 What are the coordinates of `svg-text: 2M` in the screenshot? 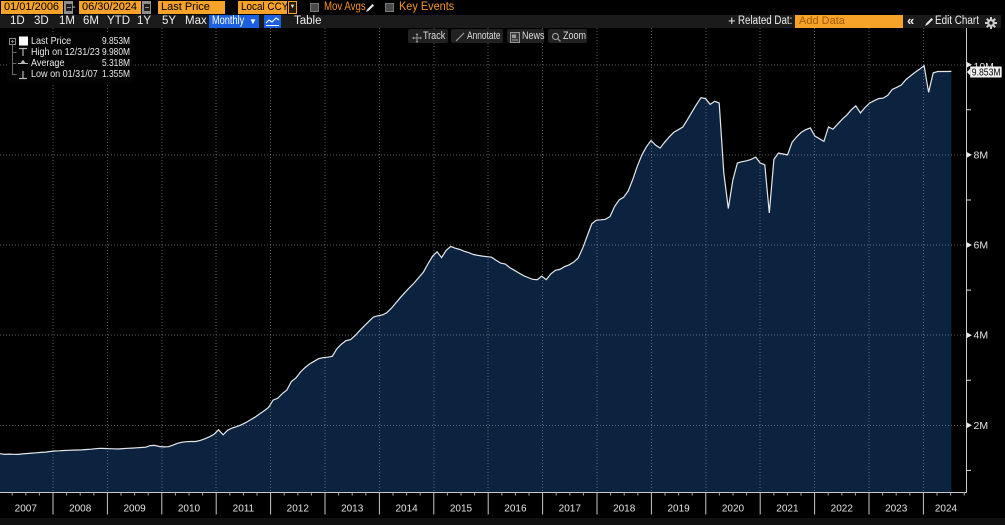 It's located at (981, 426).